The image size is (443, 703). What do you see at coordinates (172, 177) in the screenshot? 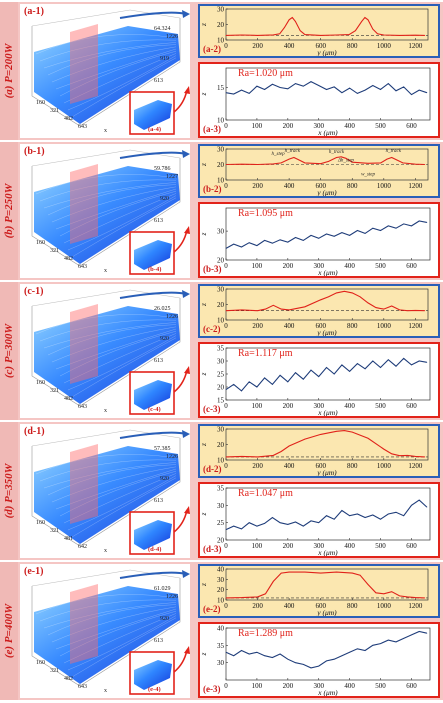
I see `surface-y-tick: 1227` at bounding box center [172, 177].